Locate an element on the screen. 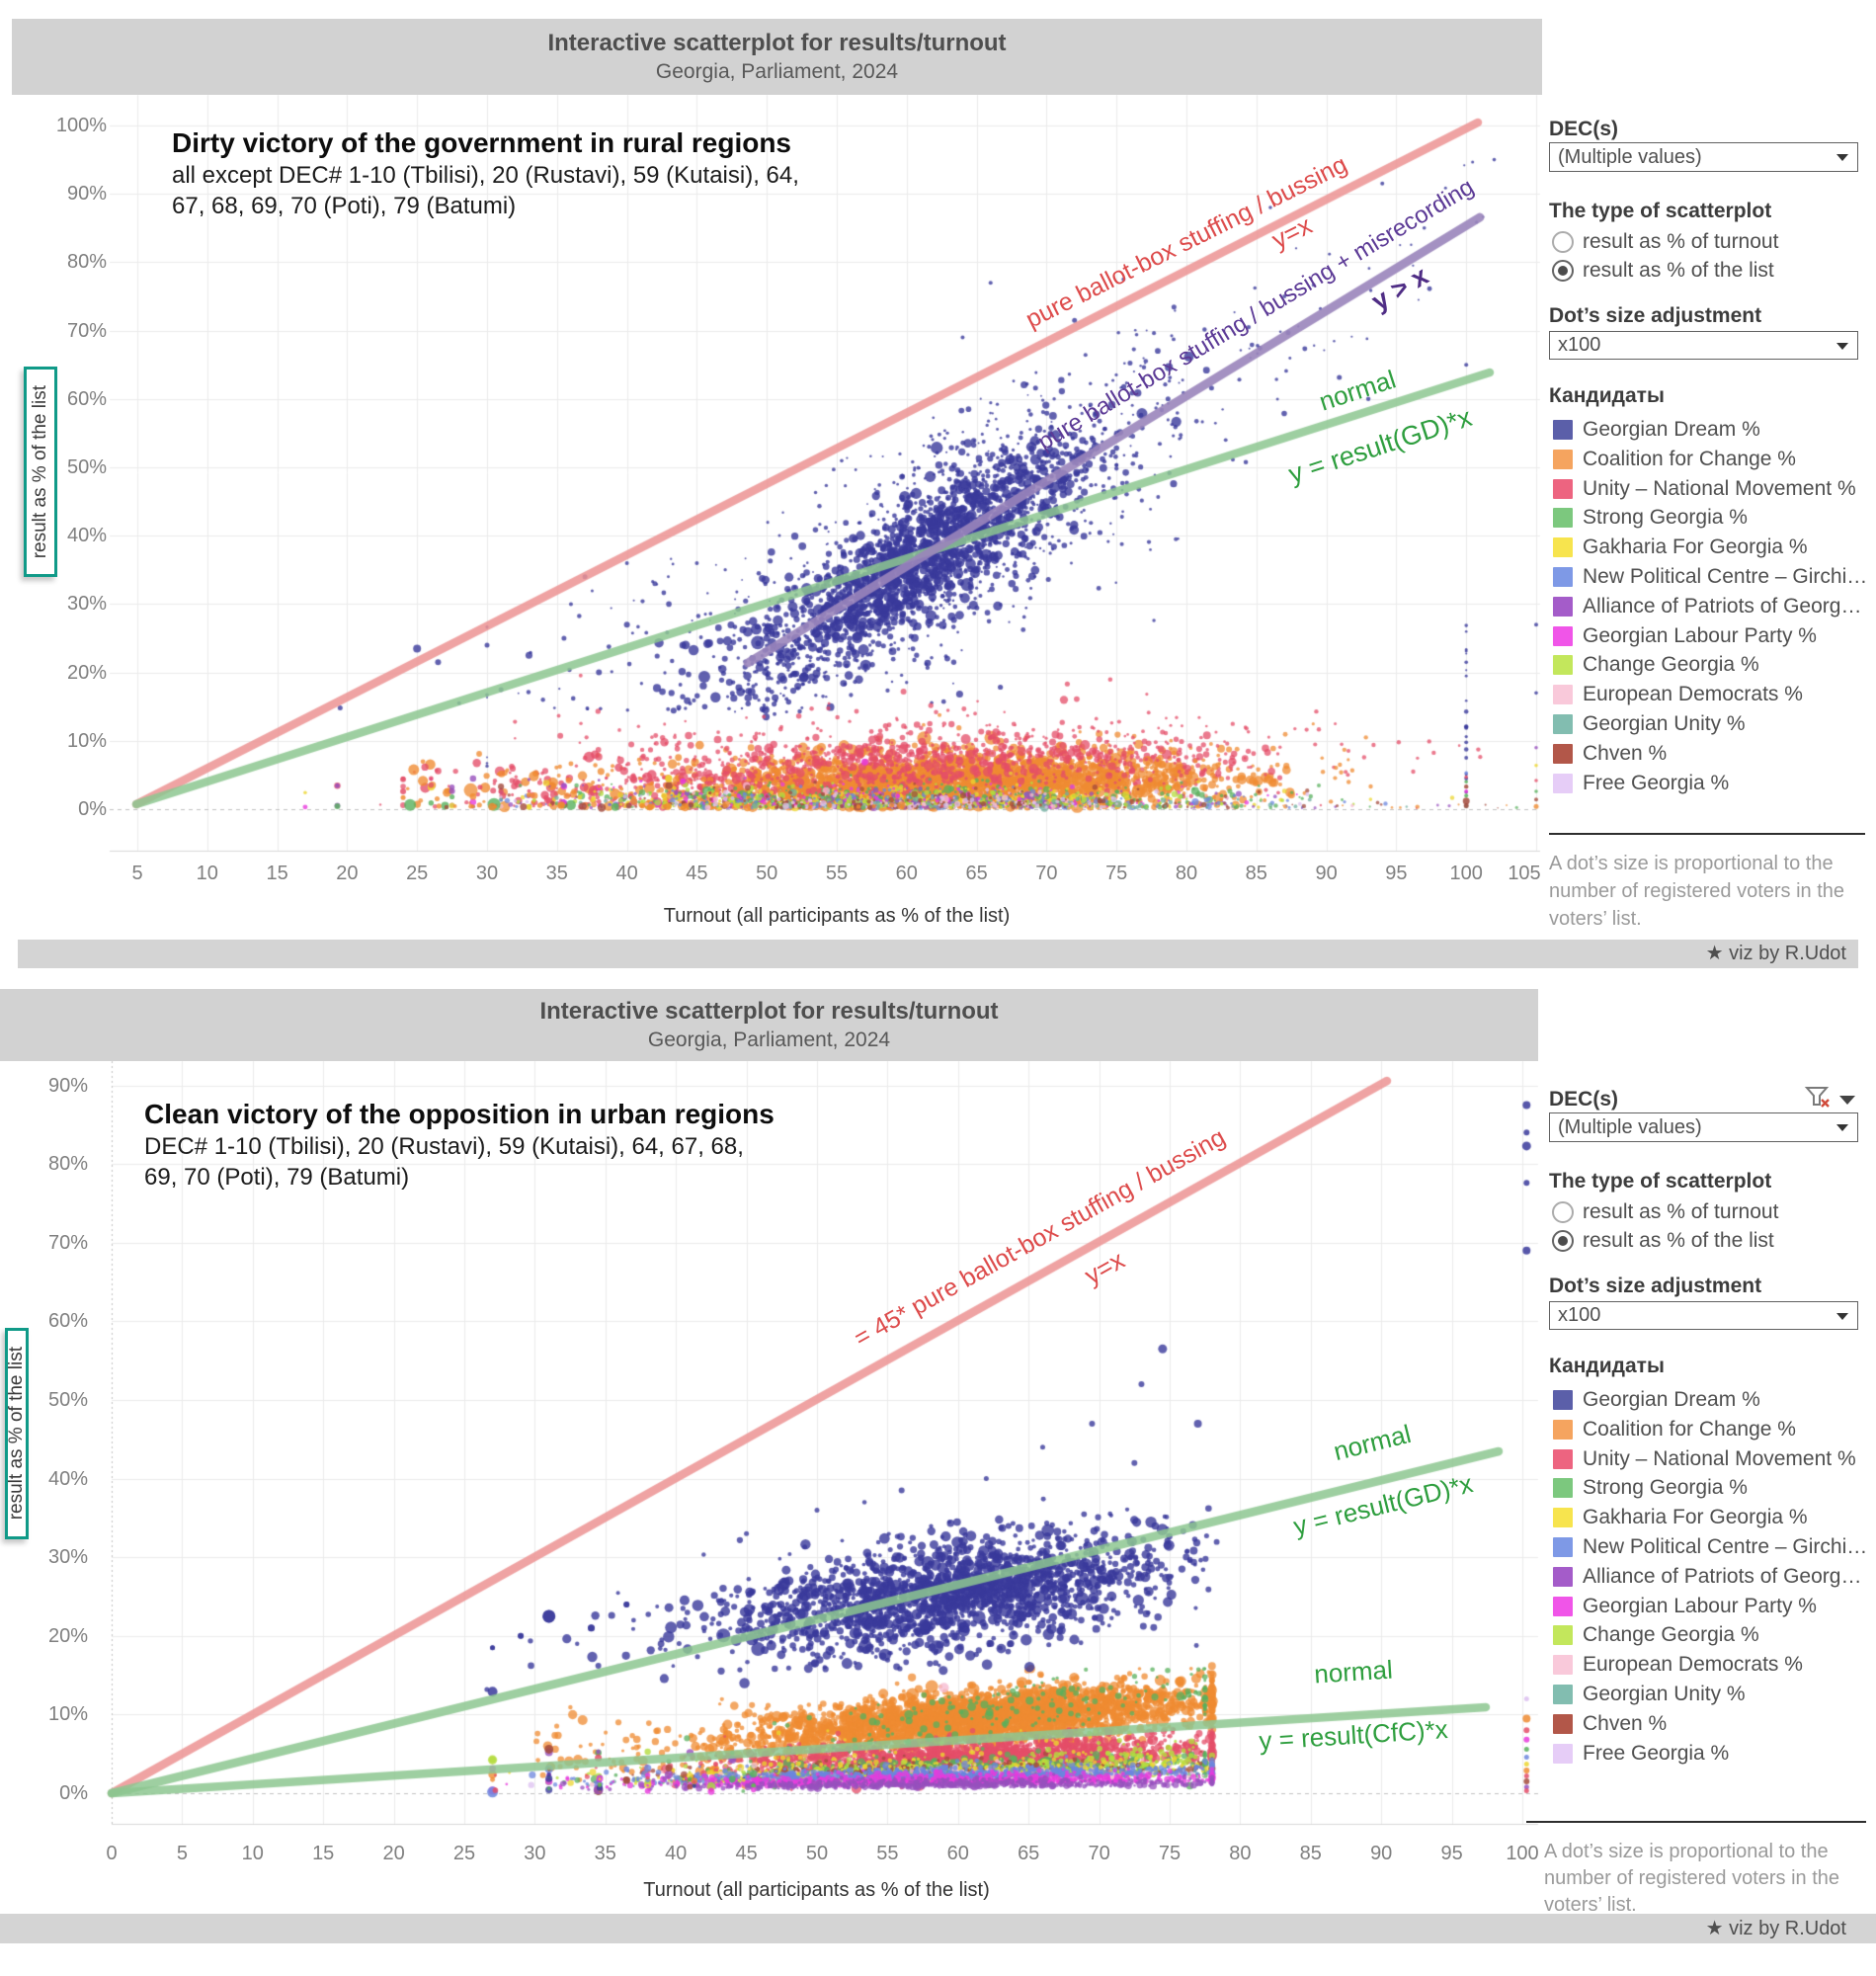 This screenshot has height=1976, width=1876. svg-text:= 45* pure ballot-box stuffing: = 45* pure ballot-box stuffing / bussing is located at coordinates (1040, 1238).